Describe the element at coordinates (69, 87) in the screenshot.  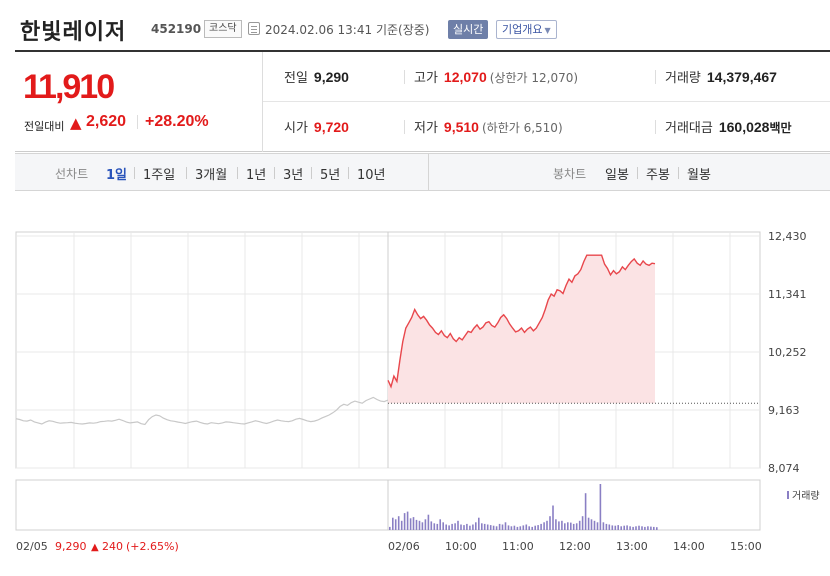
I see `current-price: 11,910` at that location.